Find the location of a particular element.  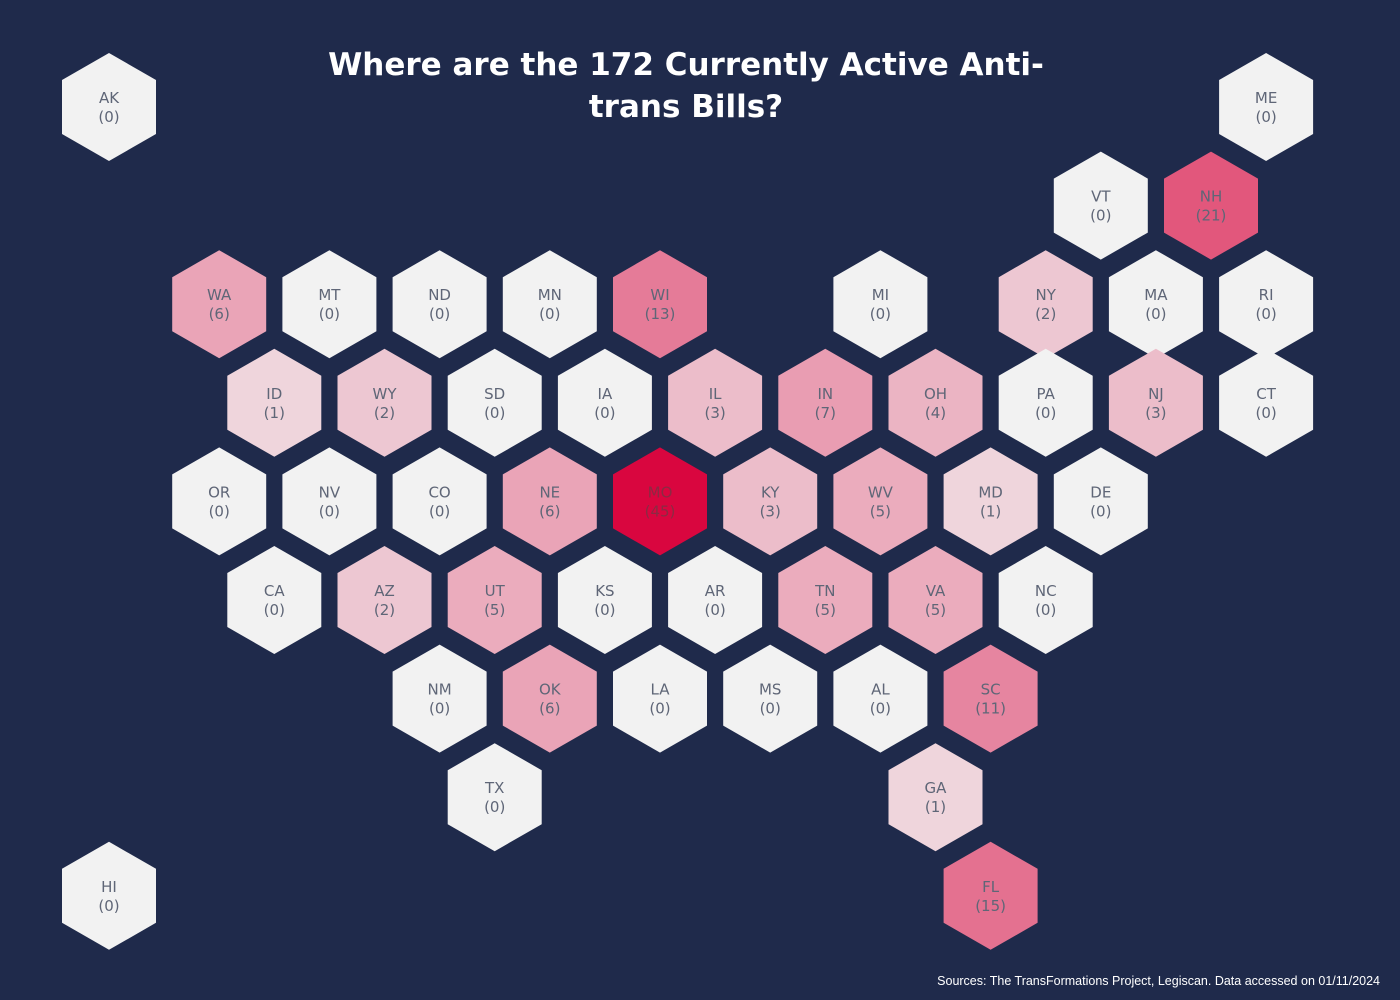

state-abbr-label: NE is located at coordinates (549, 492).